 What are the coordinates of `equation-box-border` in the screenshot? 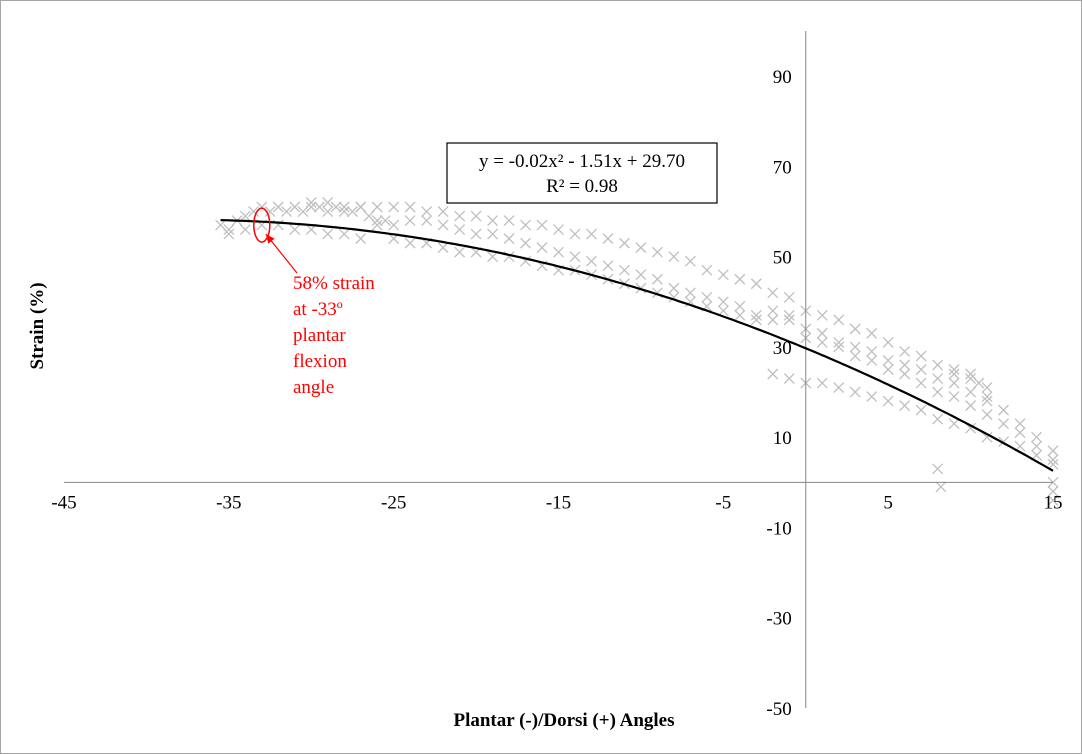 It's located at (582, 173).